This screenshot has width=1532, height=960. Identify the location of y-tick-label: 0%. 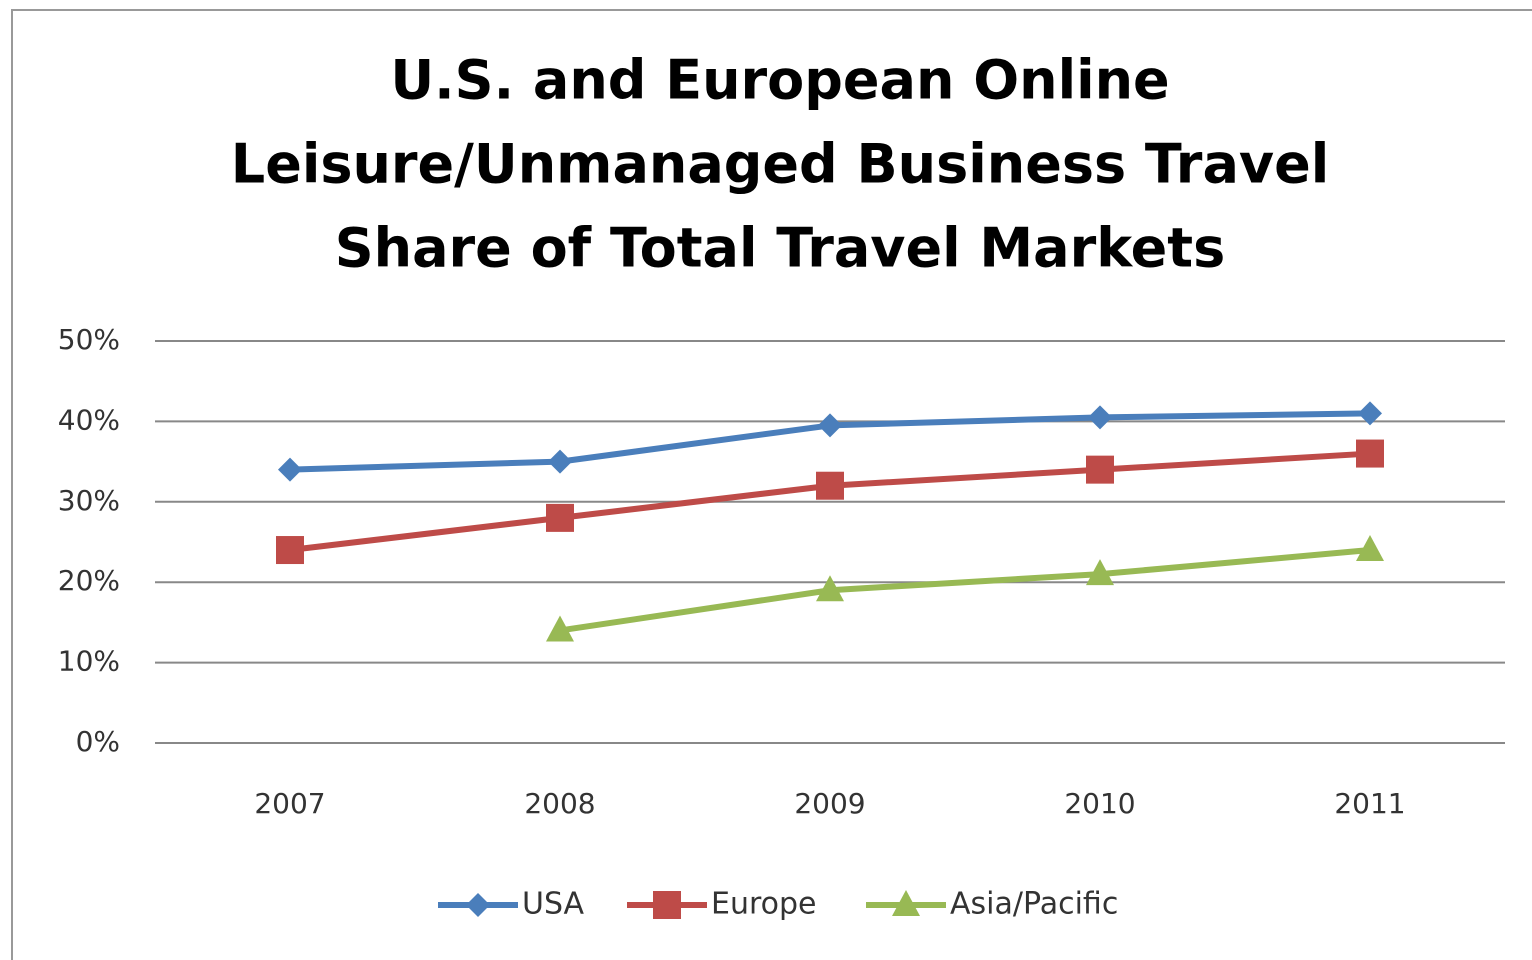
(98, 741).